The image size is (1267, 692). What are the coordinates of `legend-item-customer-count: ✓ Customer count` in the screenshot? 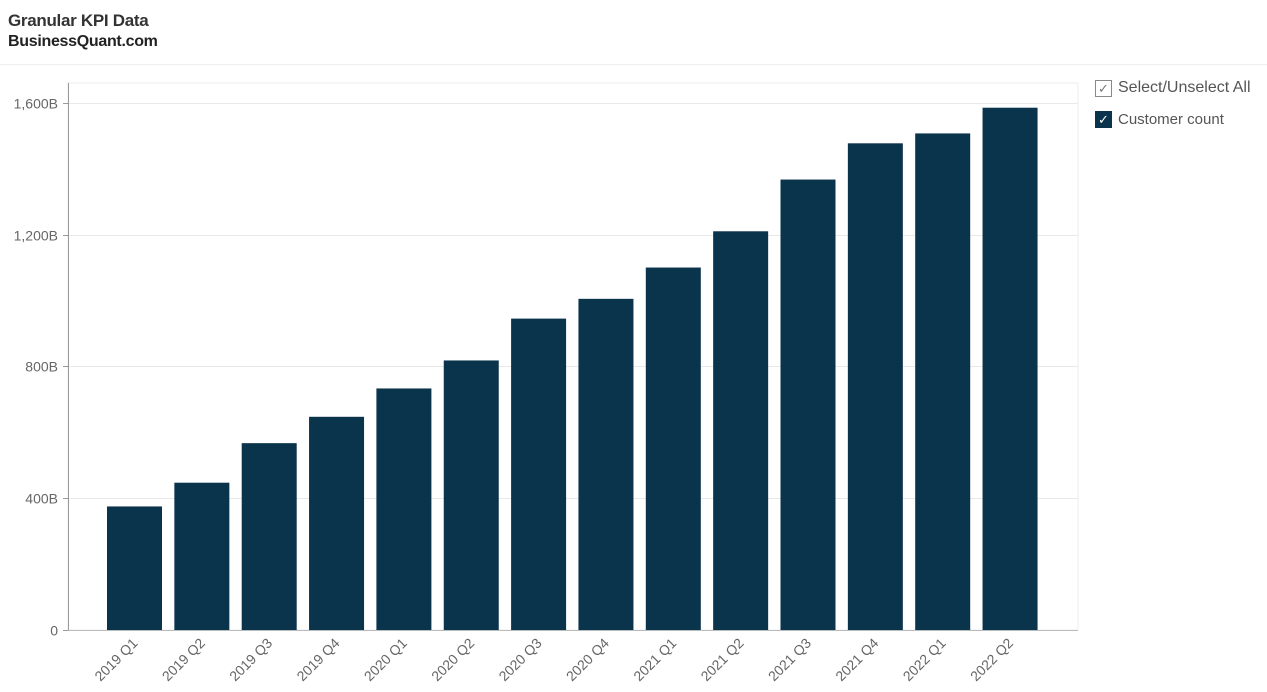 It's located at (1173, 119).